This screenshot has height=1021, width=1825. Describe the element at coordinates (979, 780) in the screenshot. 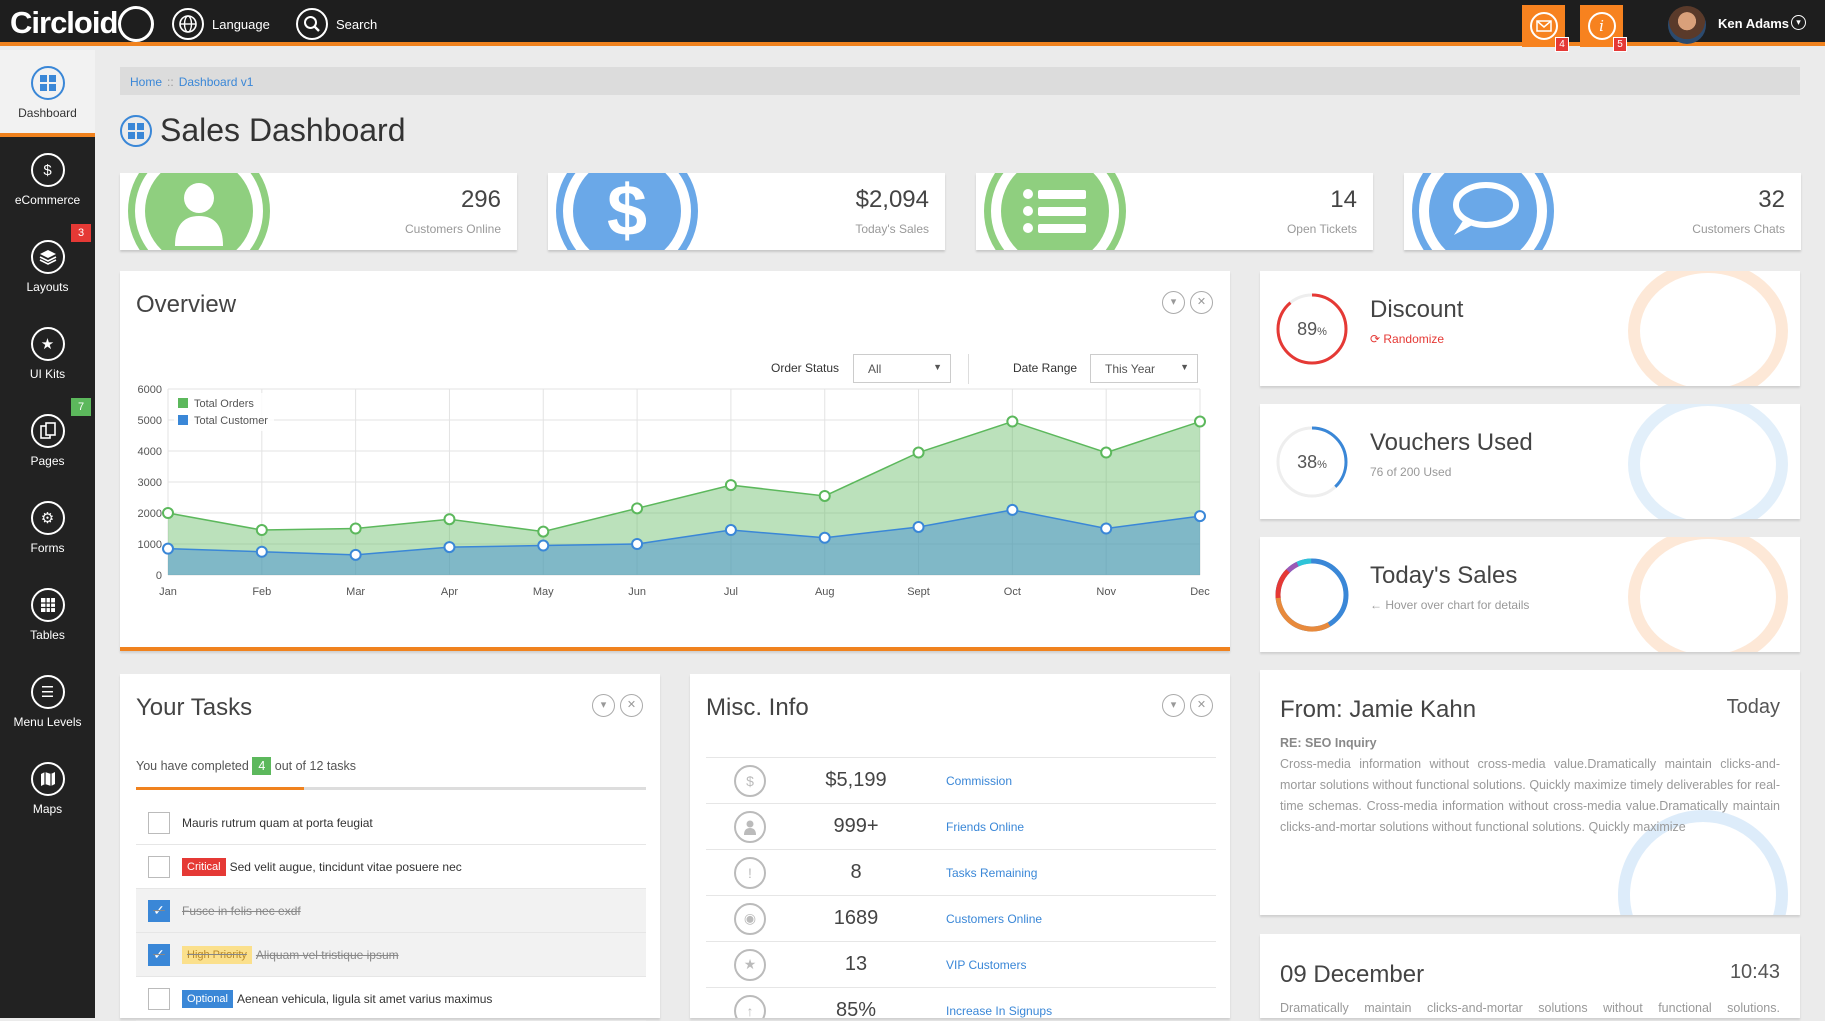

I see `misc-link: Commission` at that location.